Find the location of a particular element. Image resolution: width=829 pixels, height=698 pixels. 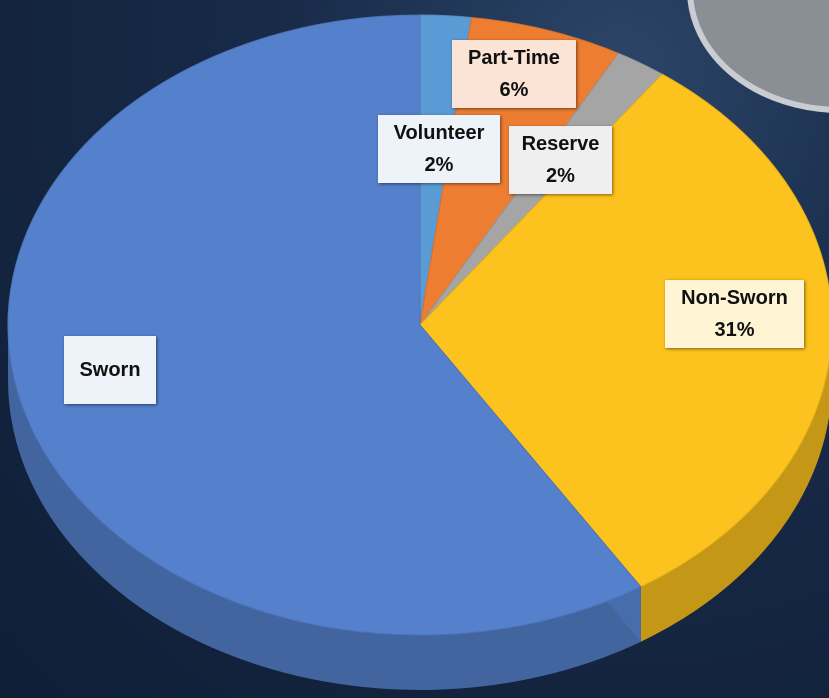

label-name: Part-Time is located at coordinates (514, 58).